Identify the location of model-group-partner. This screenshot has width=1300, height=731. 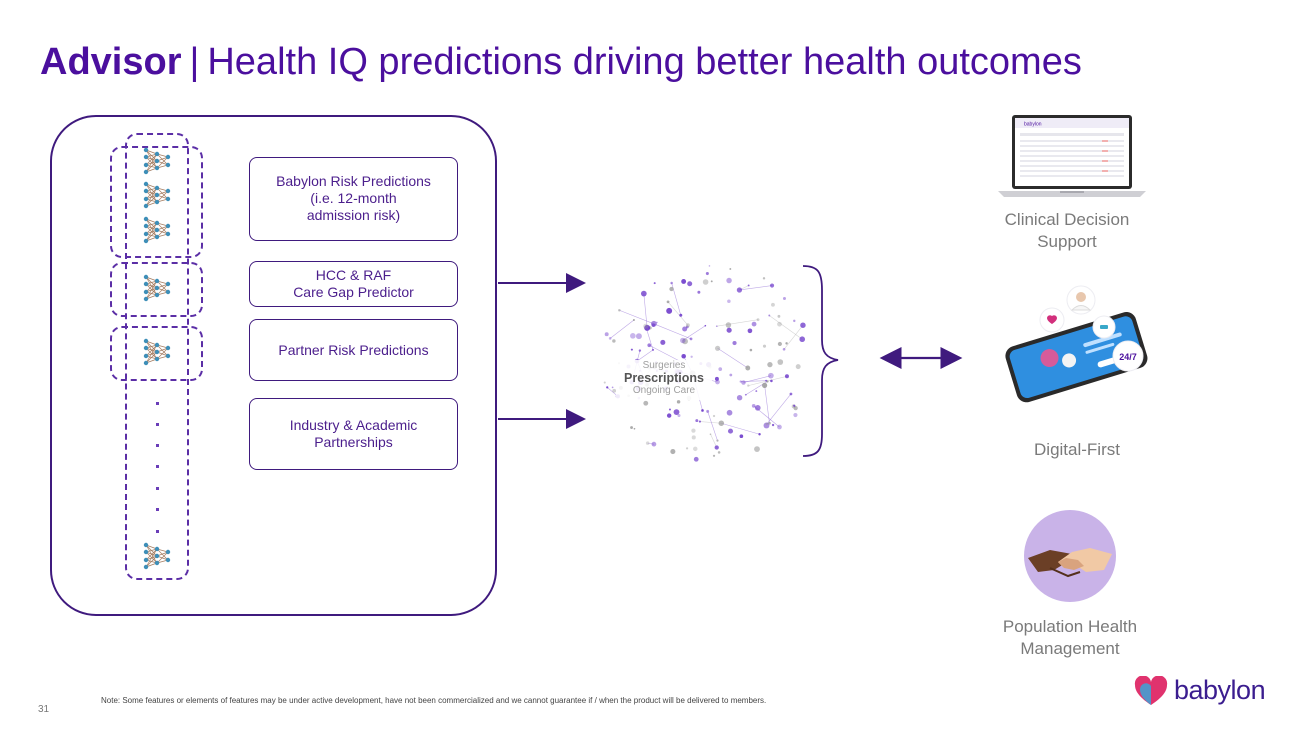
(156, 353).